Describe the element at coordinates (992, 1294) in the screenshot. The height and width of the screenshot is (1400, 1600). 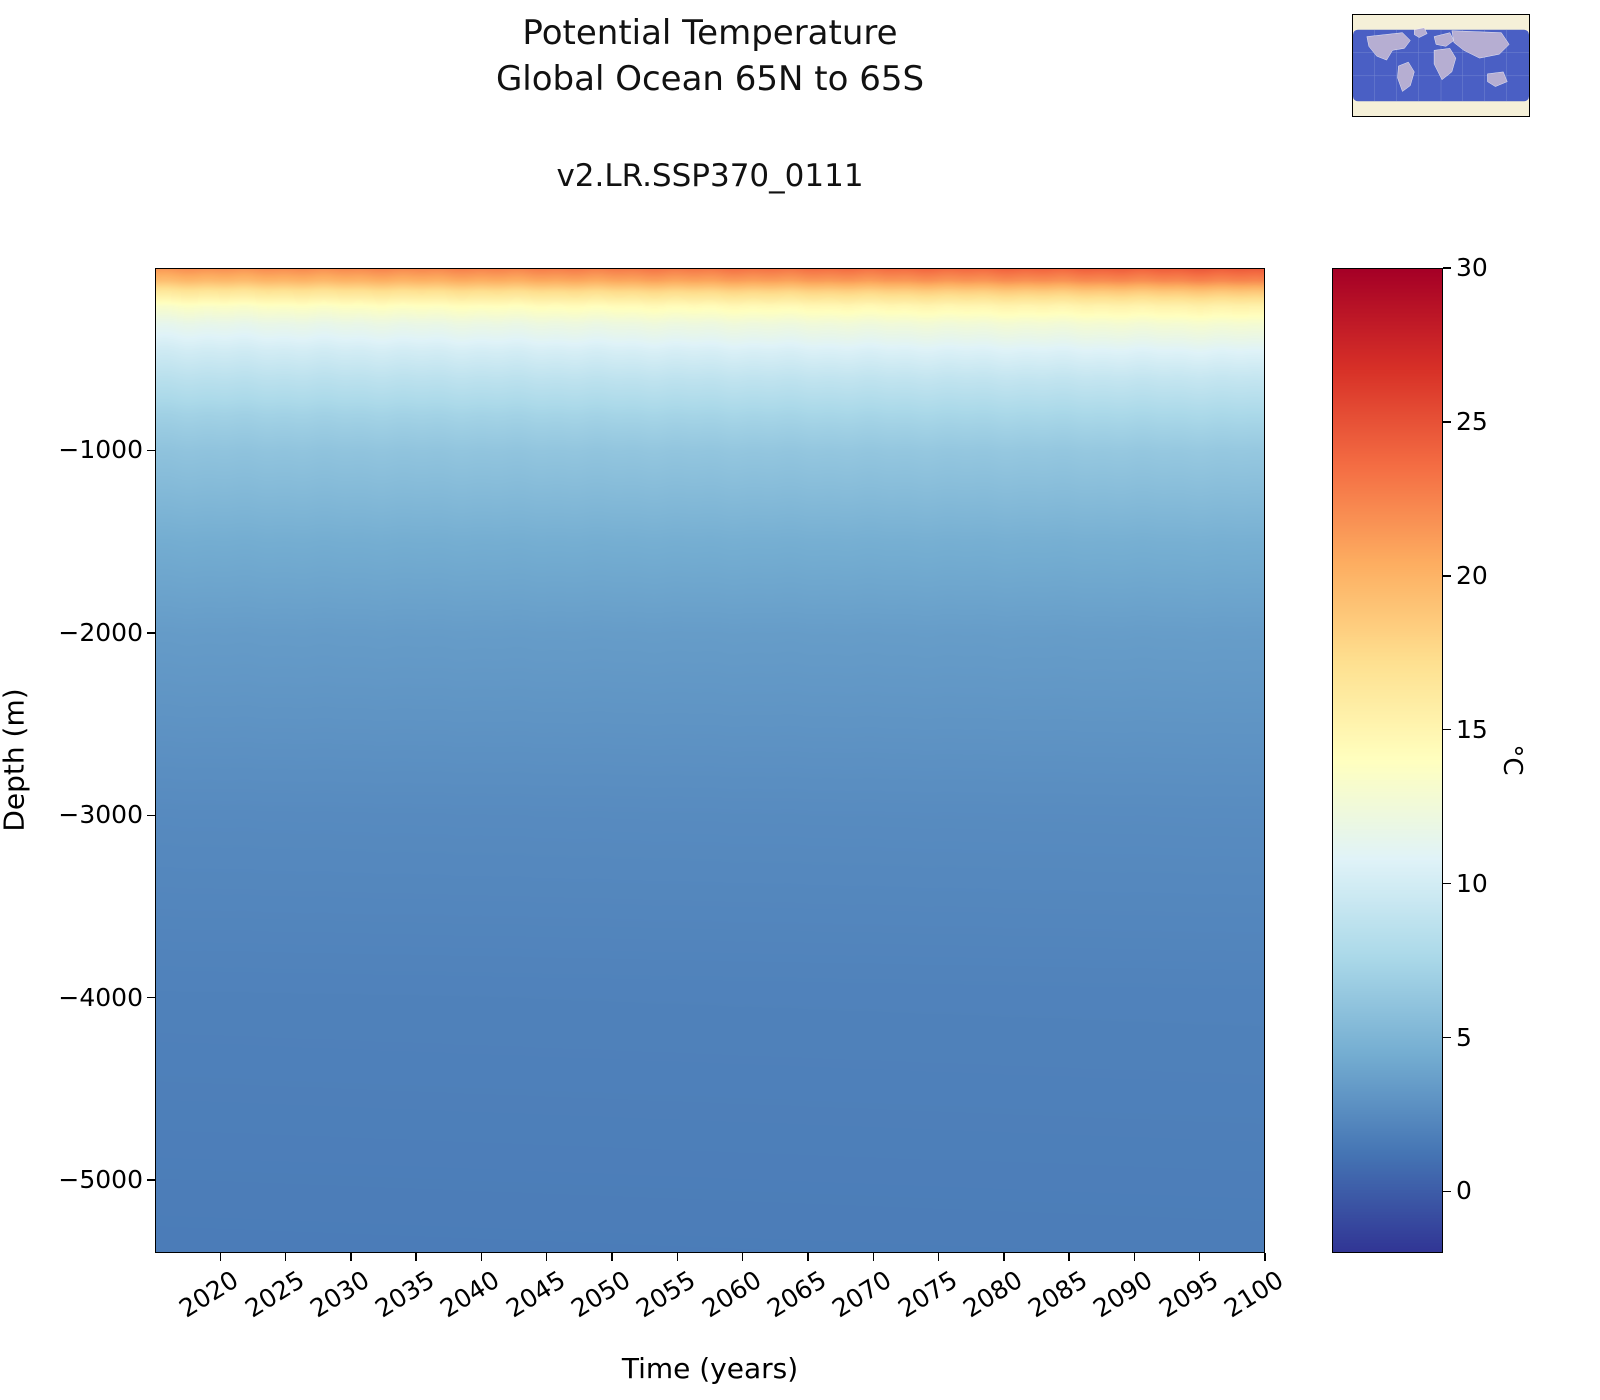
I see `x-tick-label: 2080` at that location.